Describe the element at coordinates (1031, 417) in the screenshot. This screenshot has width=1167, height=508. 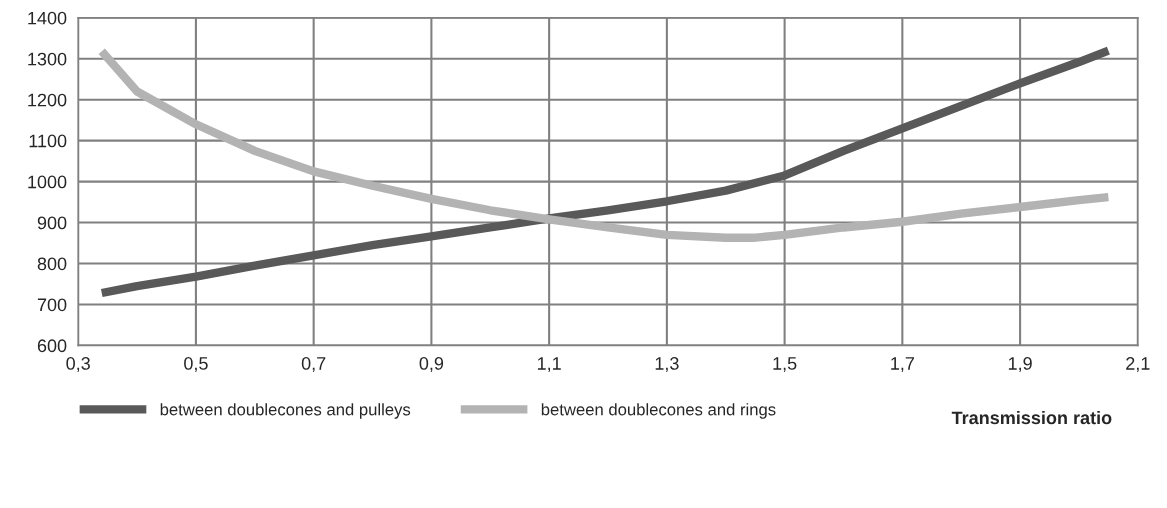
I see `x-axis-title: Transmission ratio` at that location.